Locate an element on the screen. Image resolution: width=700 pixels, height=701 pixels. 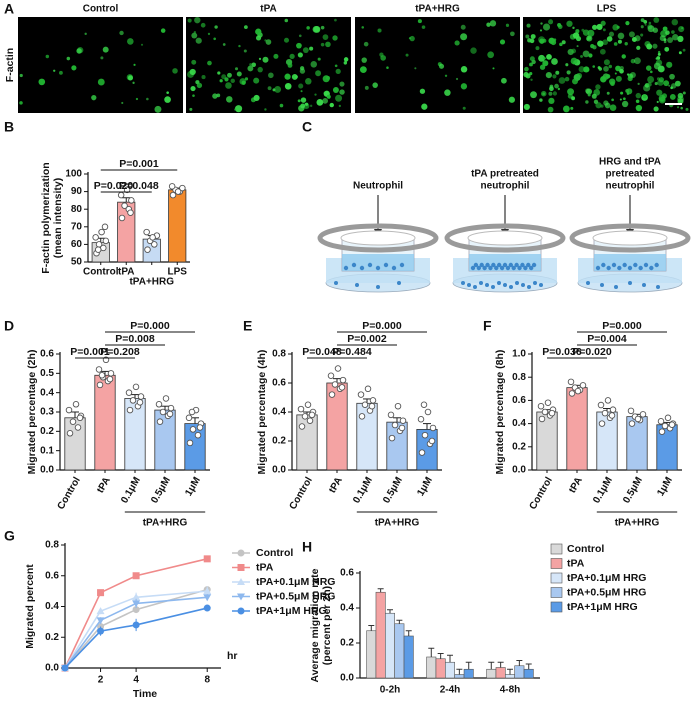
panel-letter: B is located at coordinates (9, 127).